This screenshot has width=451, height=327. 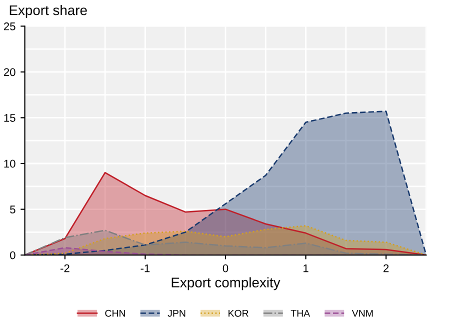 I want to click on y-tick-label: 0, so click(x=13, y=255).